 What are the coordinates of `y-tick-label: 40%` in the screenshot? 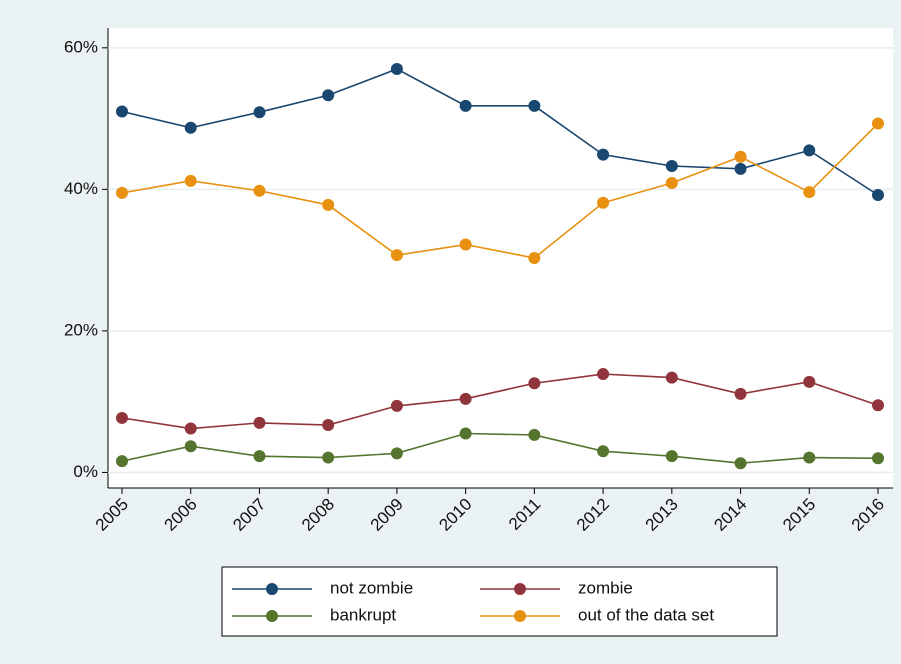 It's located at (81, 188).